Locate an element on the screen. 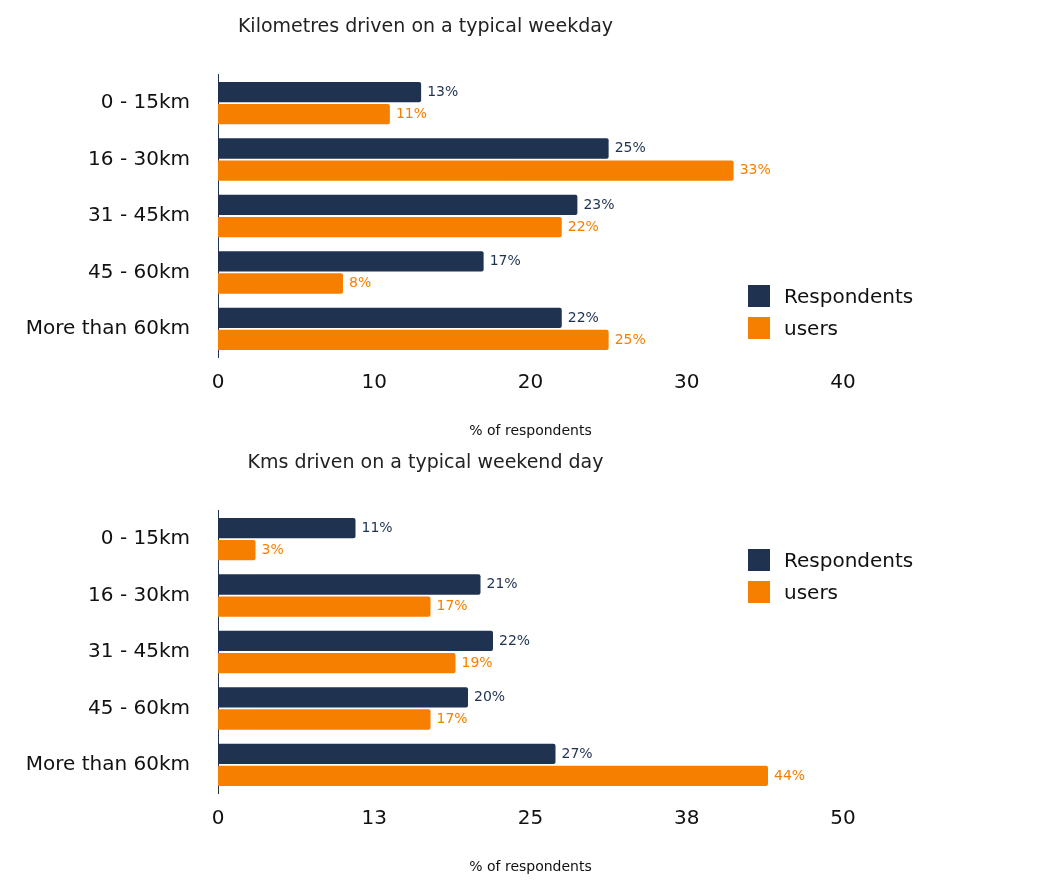  x-tick-label: 30 is located at coordinates (687, 381).